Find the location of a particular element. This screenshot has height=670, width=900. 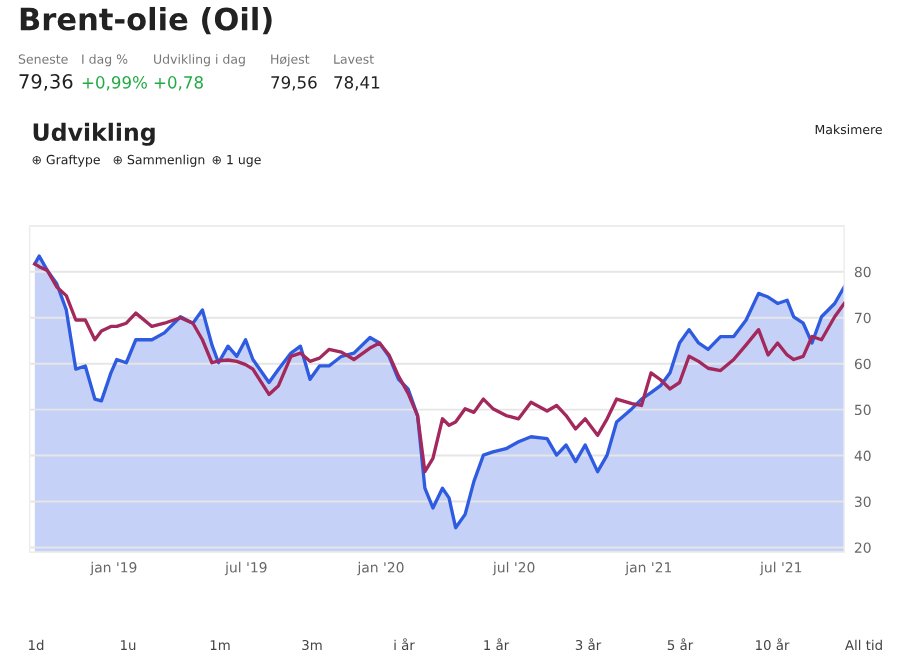

text: 78,41 is located at coordinates (357, 83).